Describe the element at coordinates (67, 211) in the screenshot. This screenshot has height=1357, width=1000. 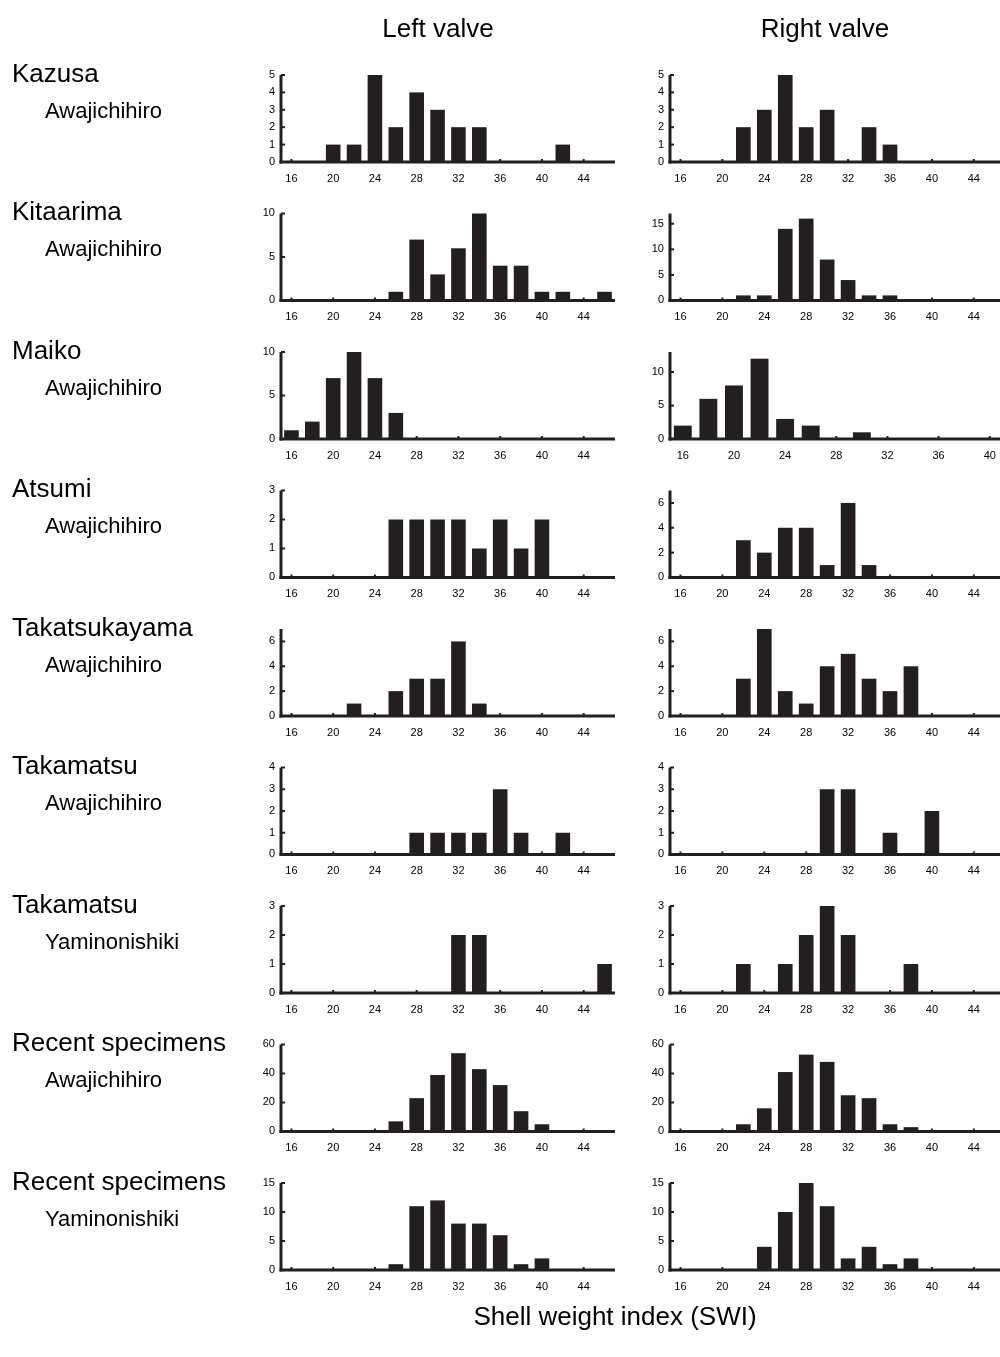
I see `text: Kitaarima` at that location.